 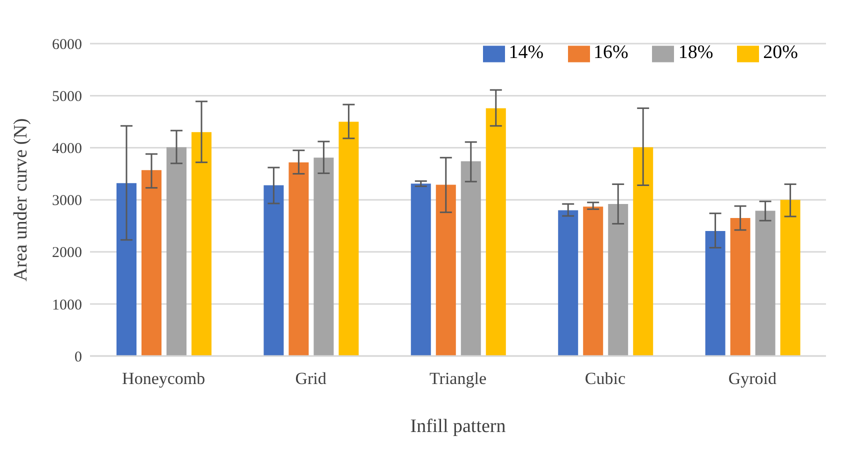 I want to click on y-tick-label: 2000, so click(x=67, y=253).